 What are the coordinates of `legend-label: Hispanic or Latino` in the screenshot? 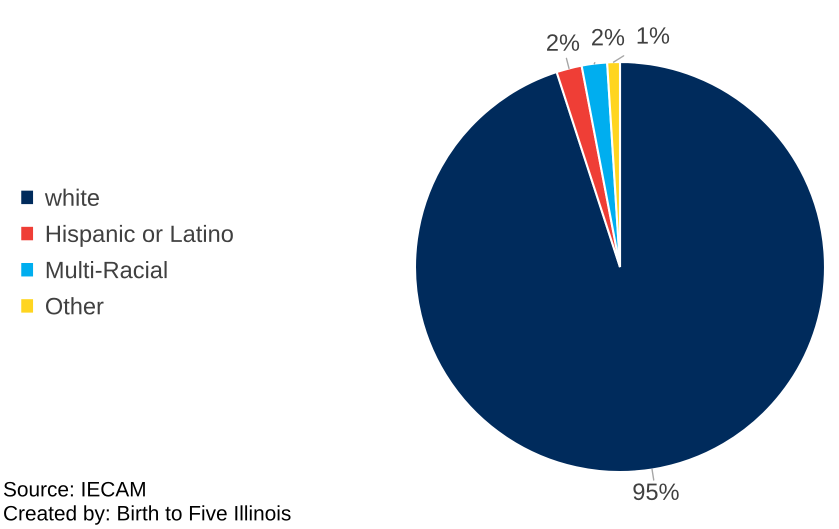 It's located at (139, 235).